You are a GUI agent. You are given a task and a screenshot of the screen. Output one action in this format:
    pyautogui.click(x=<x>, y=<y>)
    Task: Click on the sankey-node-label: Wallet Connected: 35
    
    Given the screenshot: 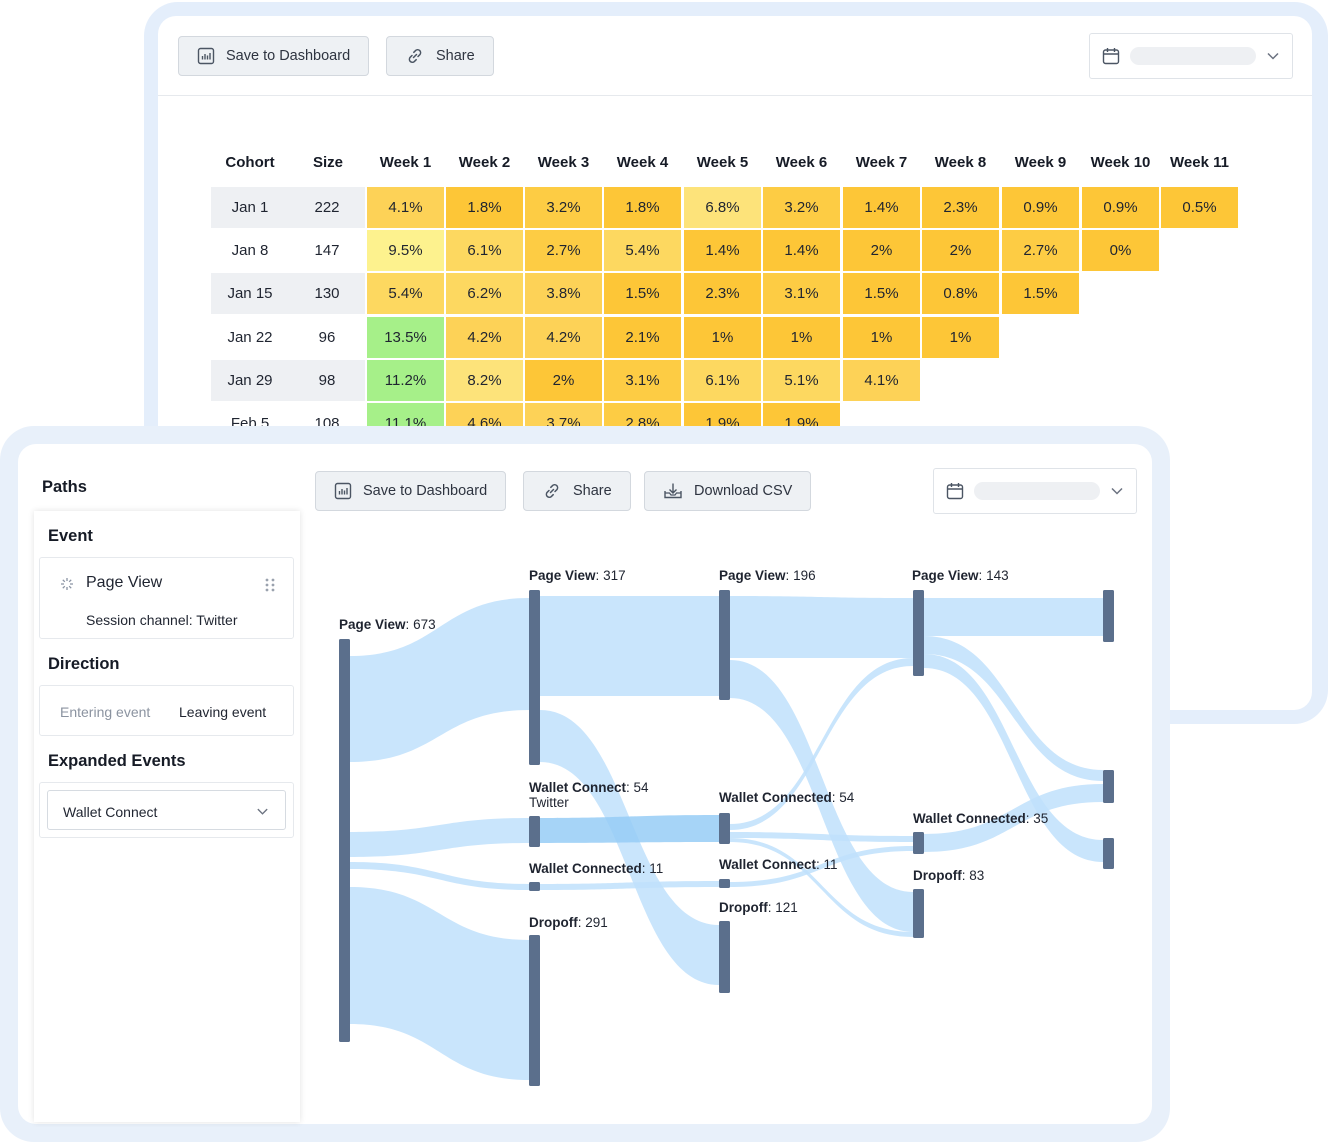 What is the action you would take?
    pyautogui.click(x=981, y=818)
    